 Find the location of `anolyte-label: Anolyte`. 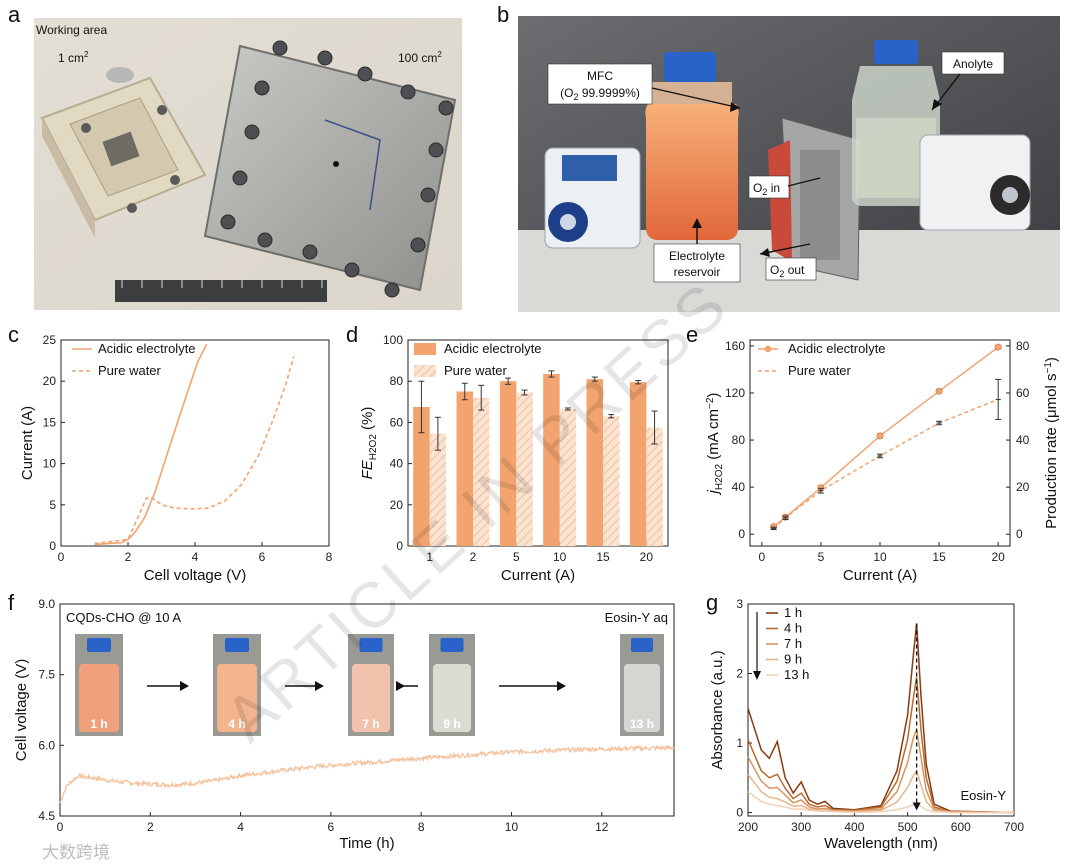

anolyte-label: Anolyte is located at coordinates (973, 64).